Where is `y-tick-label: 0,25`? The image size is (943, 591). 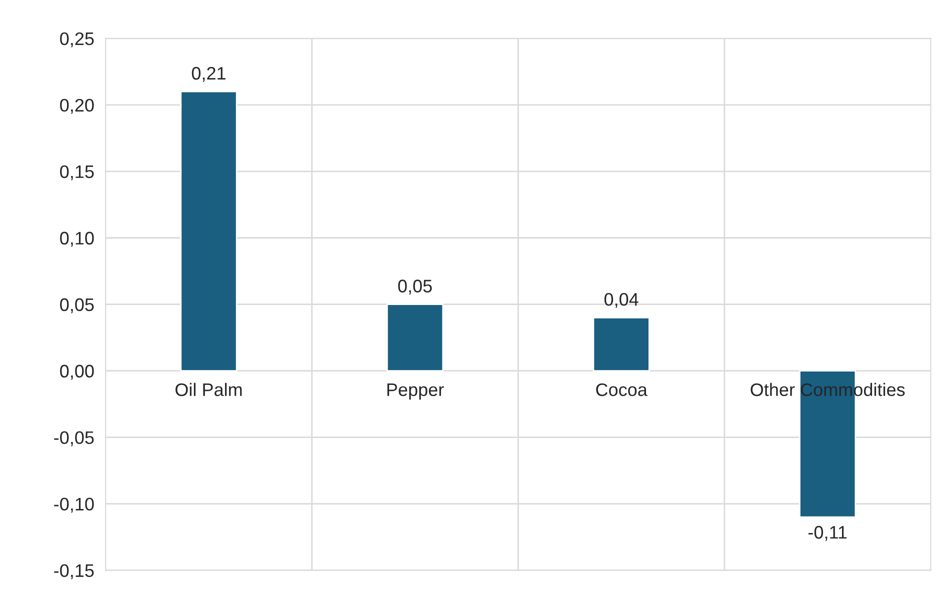
y-tick-label: 0,25 is located at coordinates (77, 40).